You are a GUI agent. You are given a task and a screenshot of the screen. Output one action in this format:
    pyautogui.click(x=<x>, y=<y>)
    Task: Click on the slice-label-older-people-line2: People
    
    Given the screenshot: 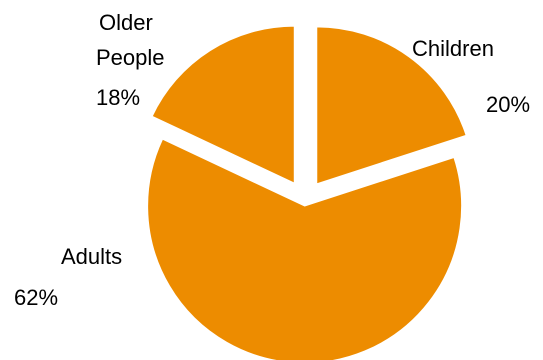 What is the action you would take?
    pyautogui.click(x=130, y=57)
    